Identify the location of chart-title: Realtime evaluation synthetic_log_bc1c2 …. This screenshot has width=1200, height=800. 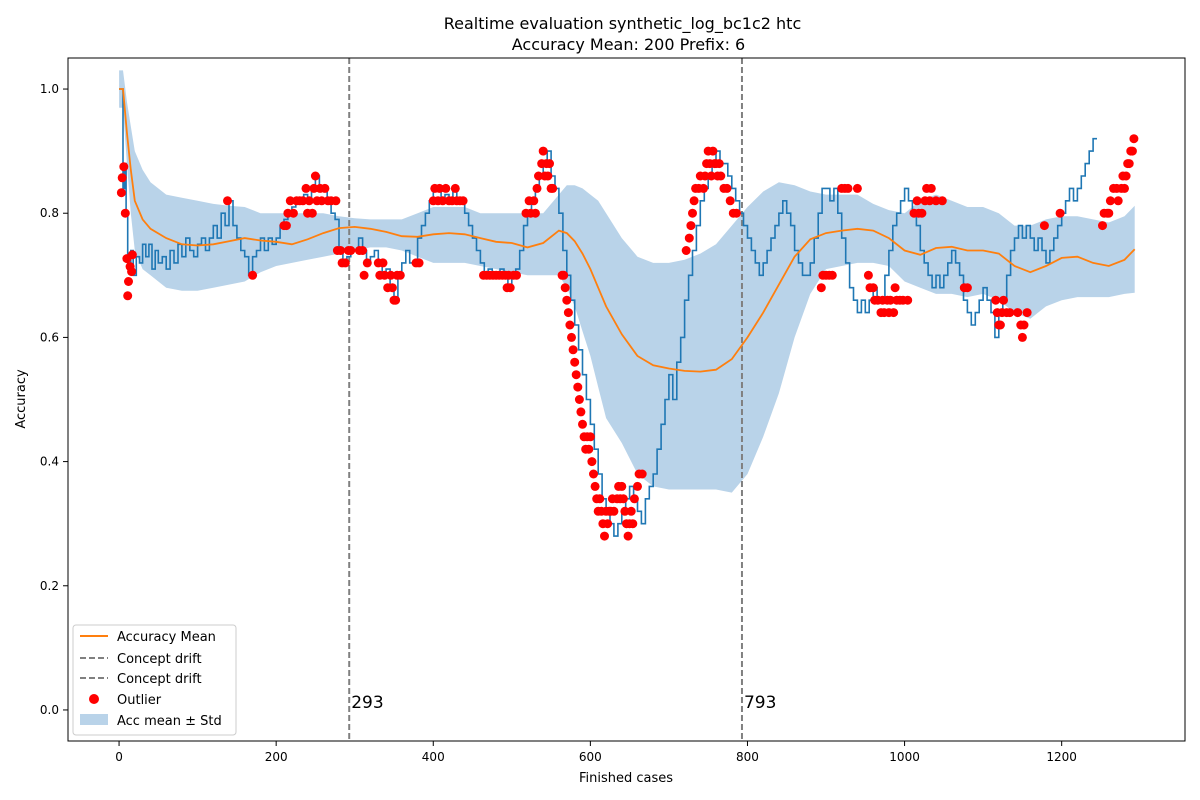
(622, 24).